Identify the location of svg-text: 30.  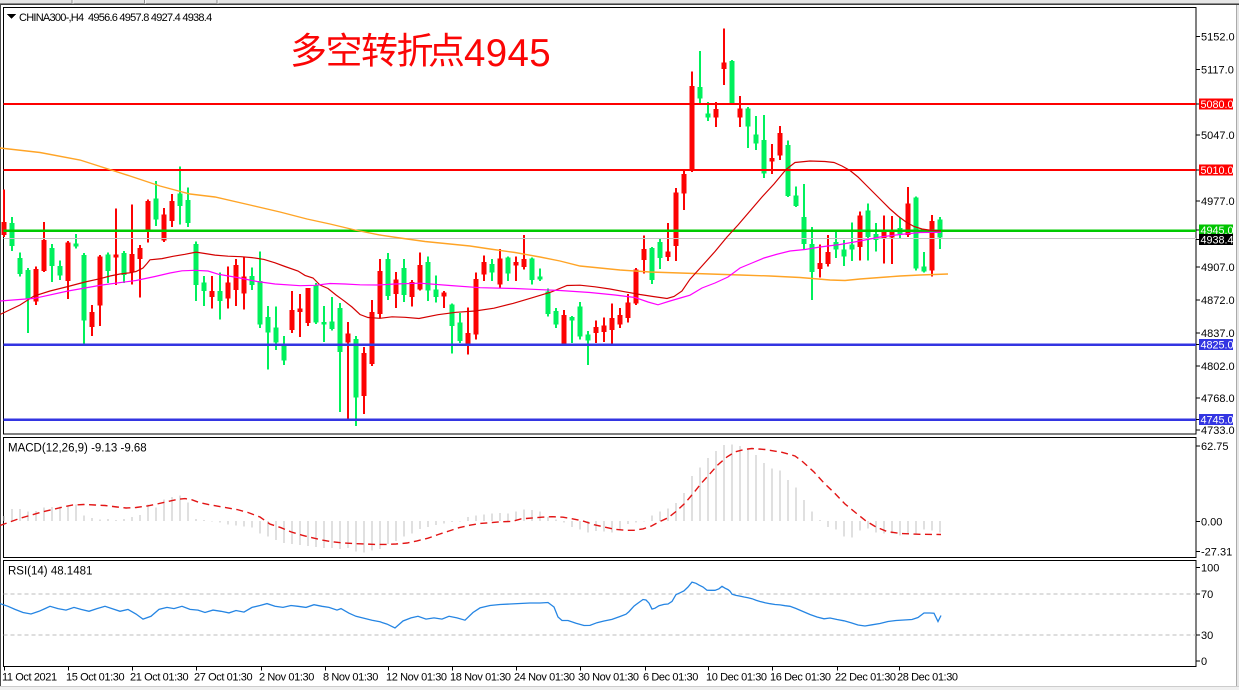
(1207, 636).